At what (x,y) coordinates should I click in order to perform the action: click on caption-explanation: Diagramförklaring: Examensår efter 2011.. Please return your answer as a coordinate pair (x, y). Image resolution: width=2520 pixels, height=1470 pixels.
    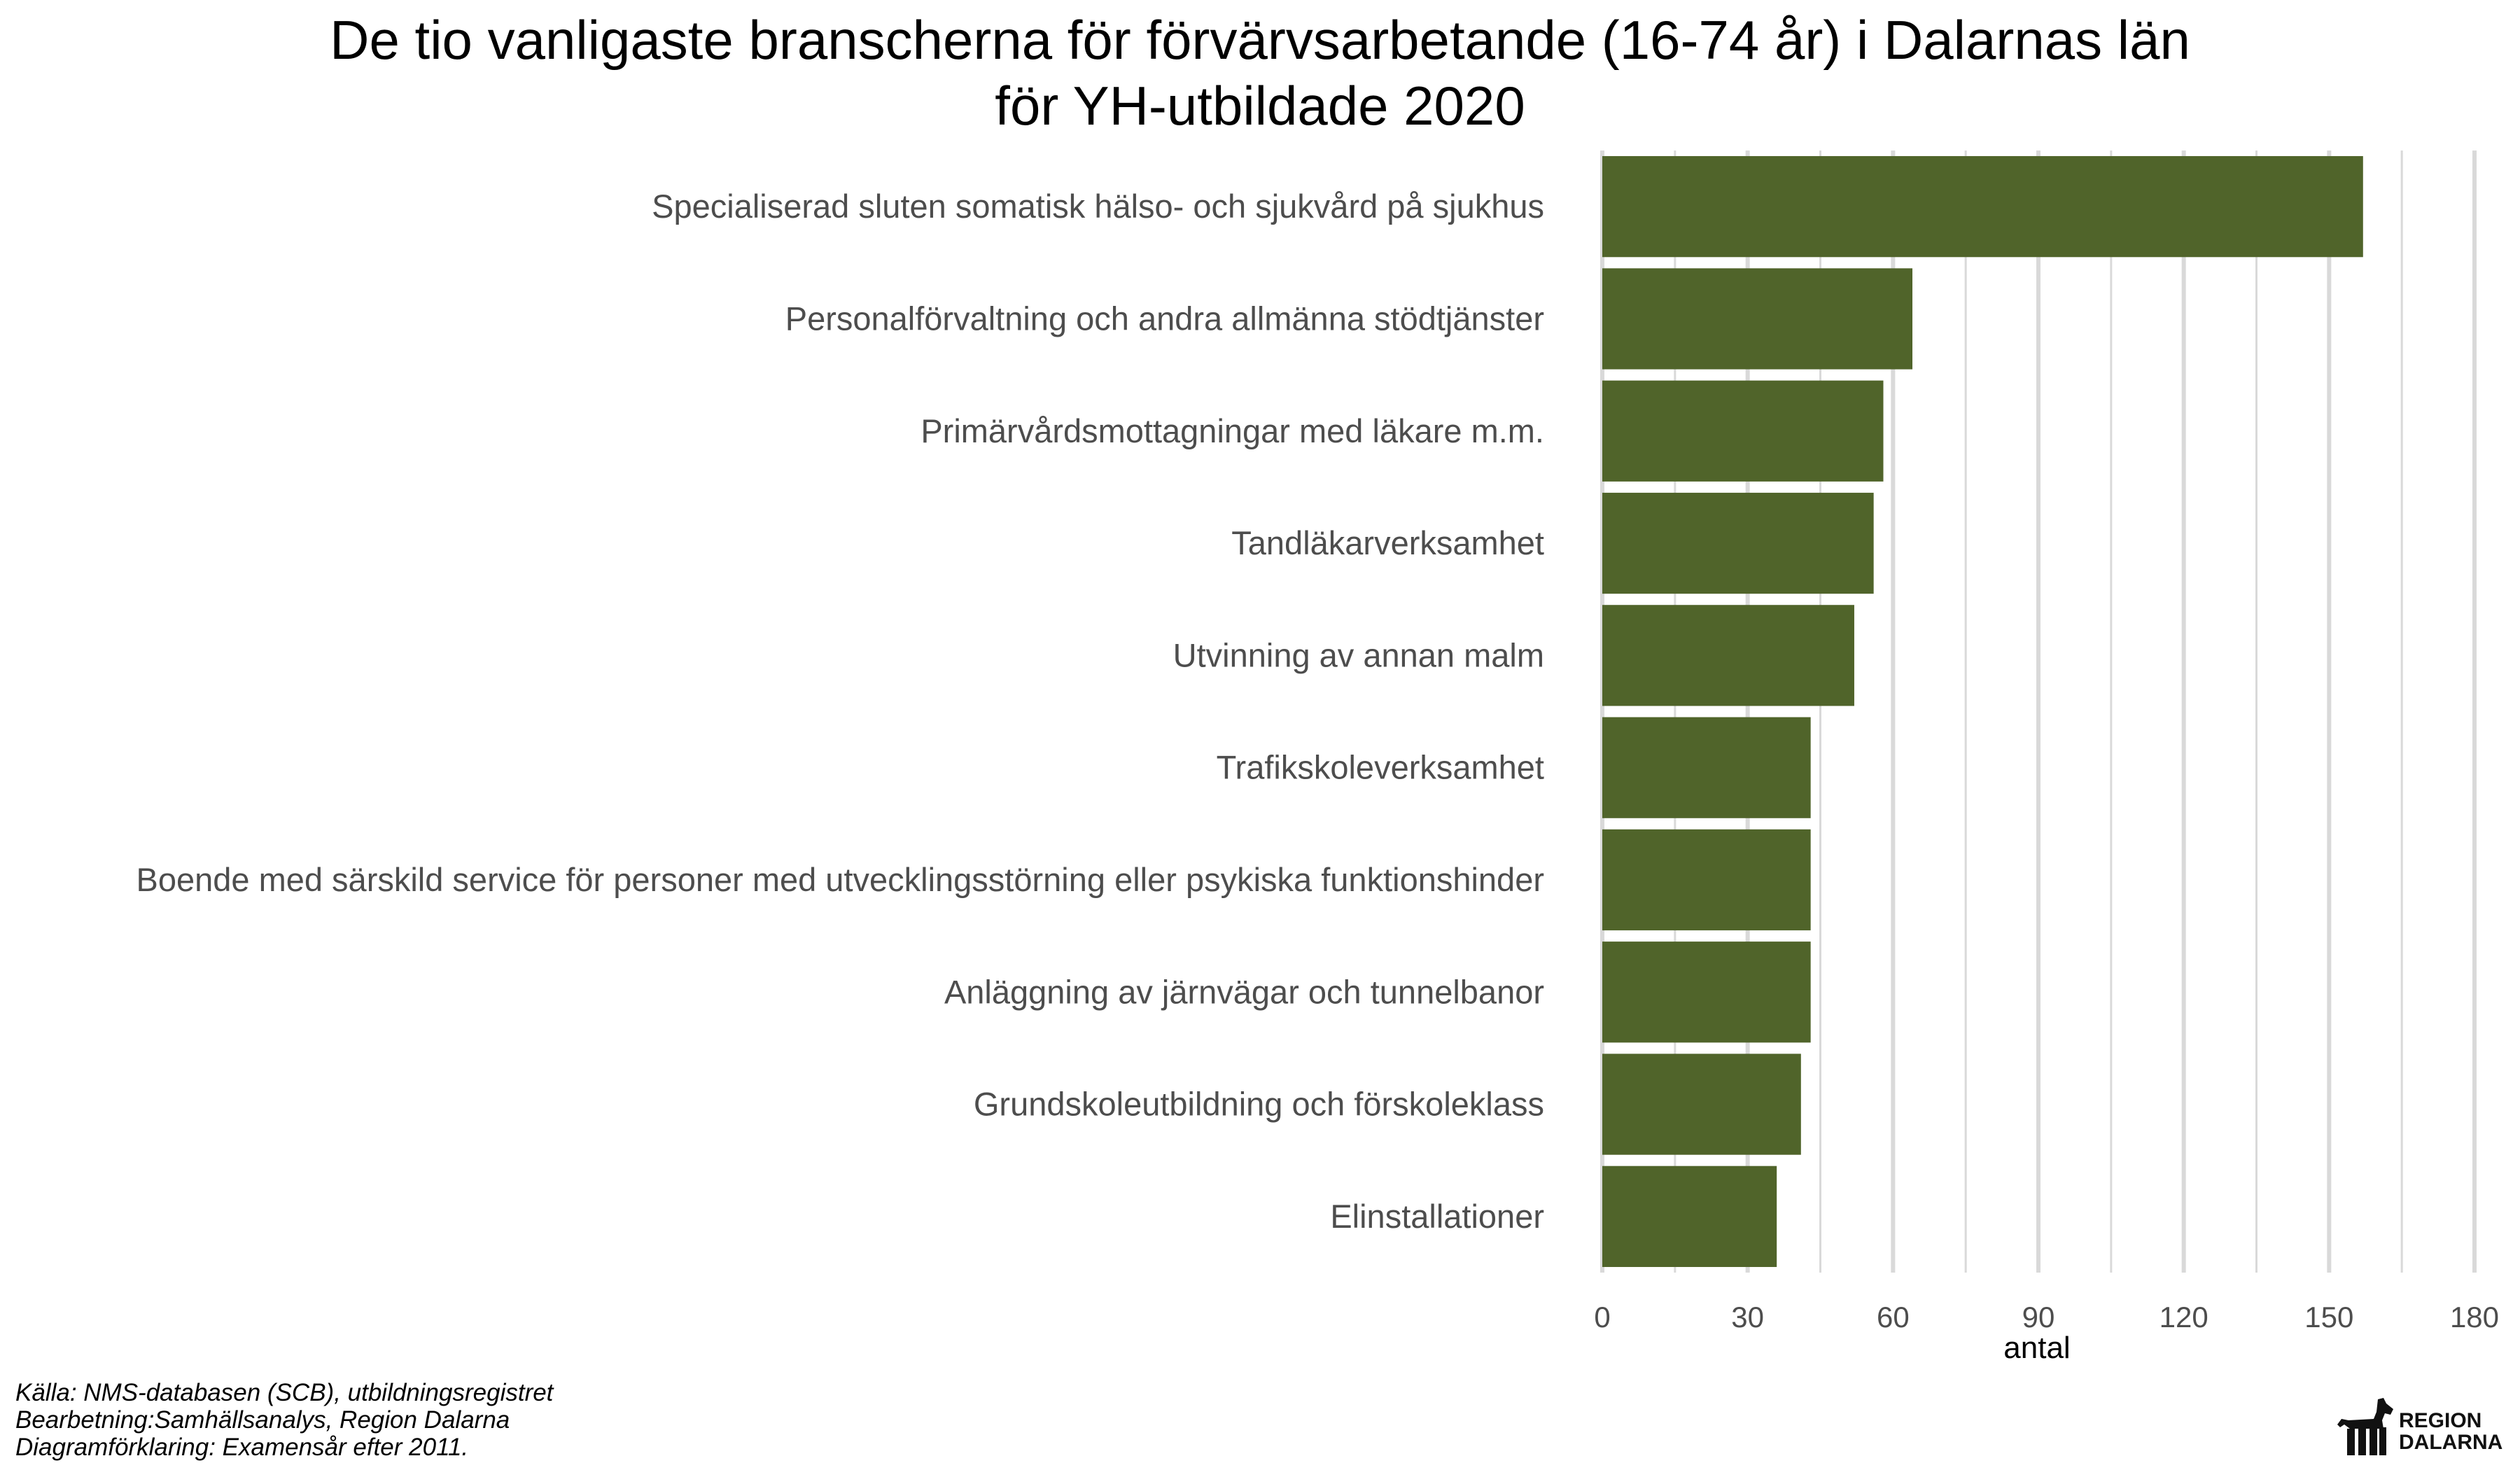
    Looking at the image, I should click on (242, 1447).